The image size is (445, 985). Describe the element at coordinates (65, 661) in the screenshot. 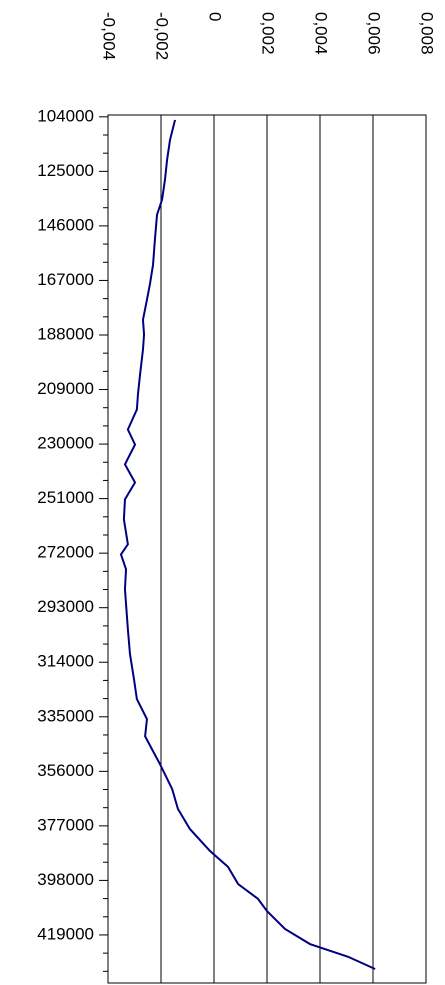

I see `depth-tick-label: 314000` at that location.